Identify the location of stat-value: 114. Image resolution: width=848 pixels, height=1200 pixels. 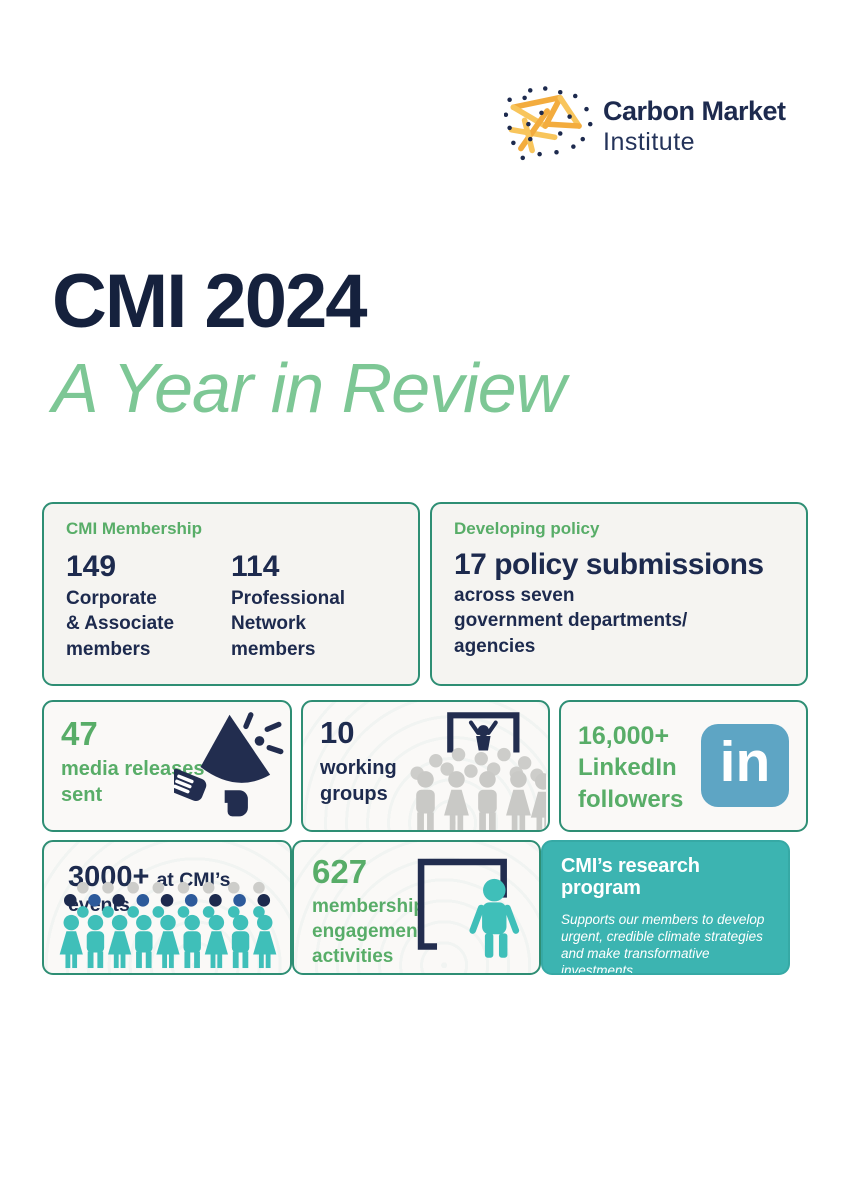
(255, 566).